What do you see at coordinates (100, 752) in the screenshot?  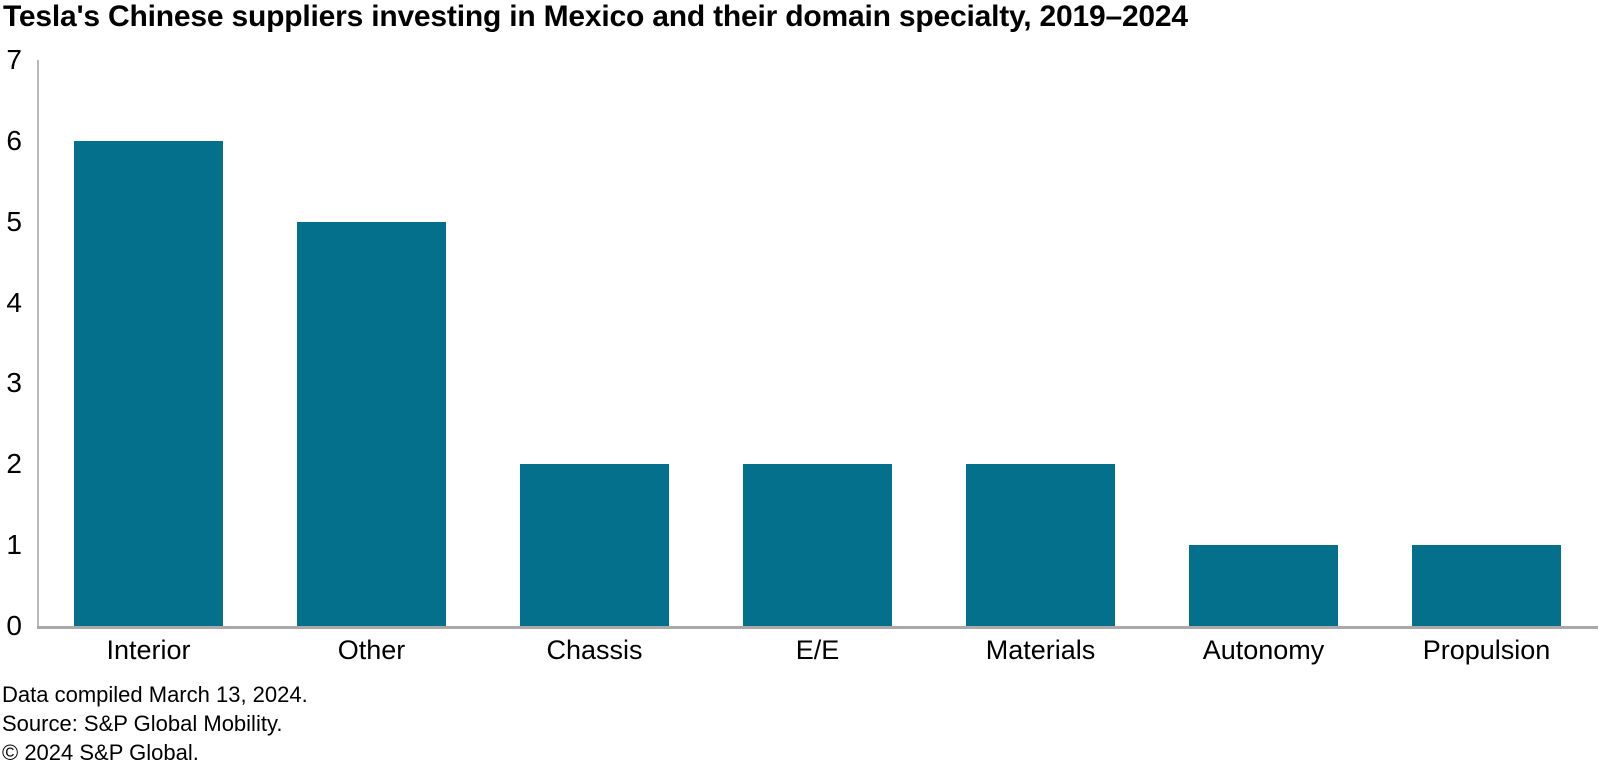 I see `footnote-copyright: © 2024 S&P Global.` at bounding box center [100, 752].